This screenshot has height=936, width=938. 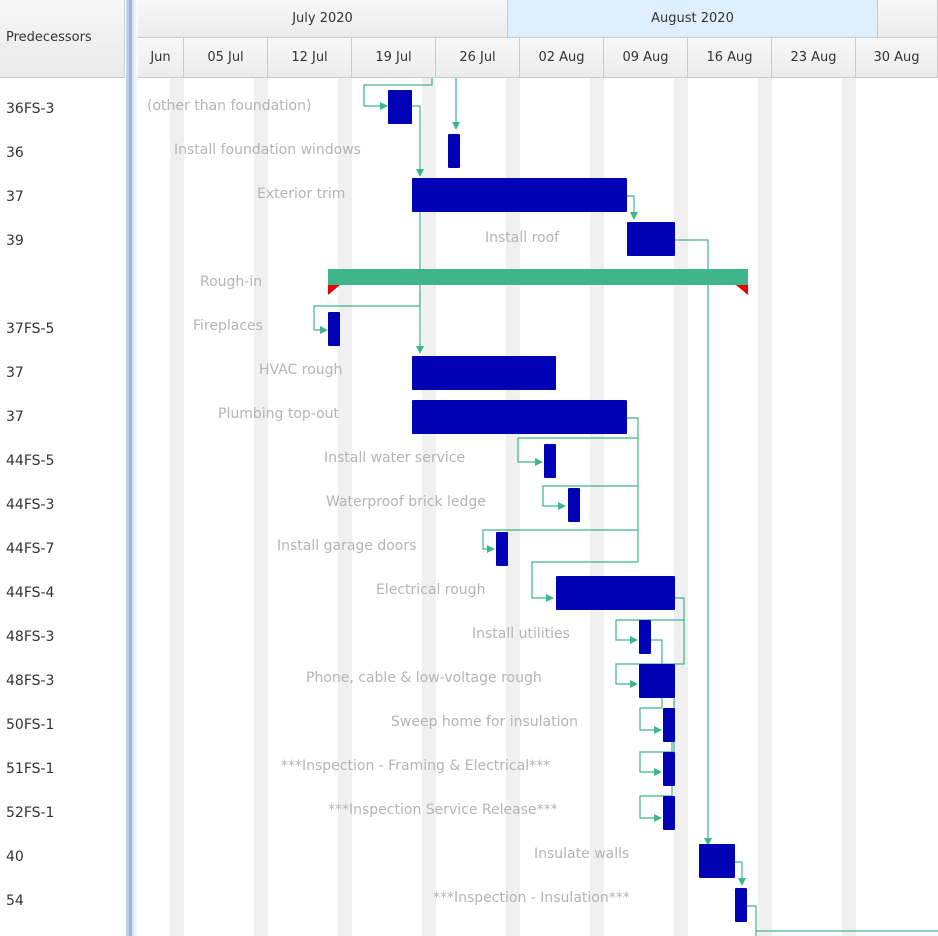 What do you see at coordinates (229, 106) in the screenshot?
I see `task-label: (other than foundation)` at bounding box center [229, 106].